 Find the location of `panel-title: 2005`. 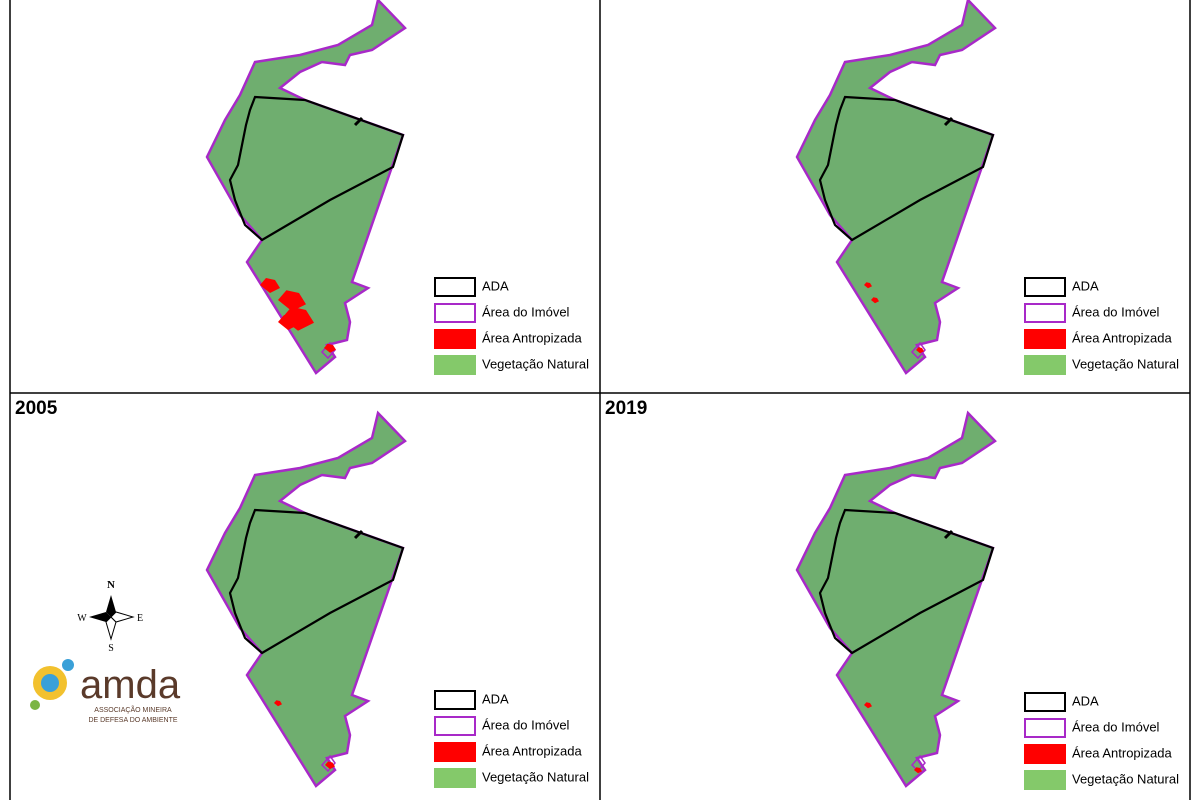

panel-title: 2005 is located at coordinates (36, 408).